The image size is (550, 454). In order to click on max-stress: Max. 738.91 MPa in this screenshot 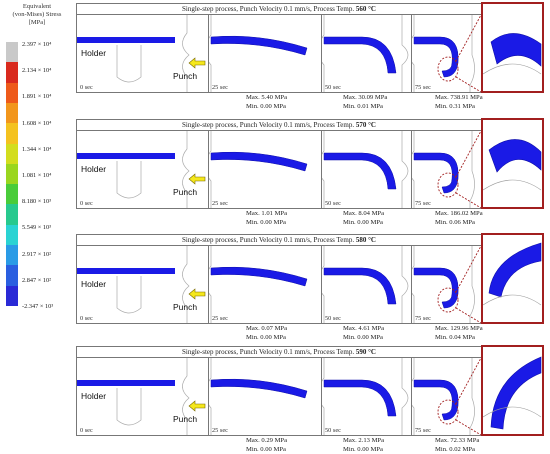, I will do `click(459, 97)`.